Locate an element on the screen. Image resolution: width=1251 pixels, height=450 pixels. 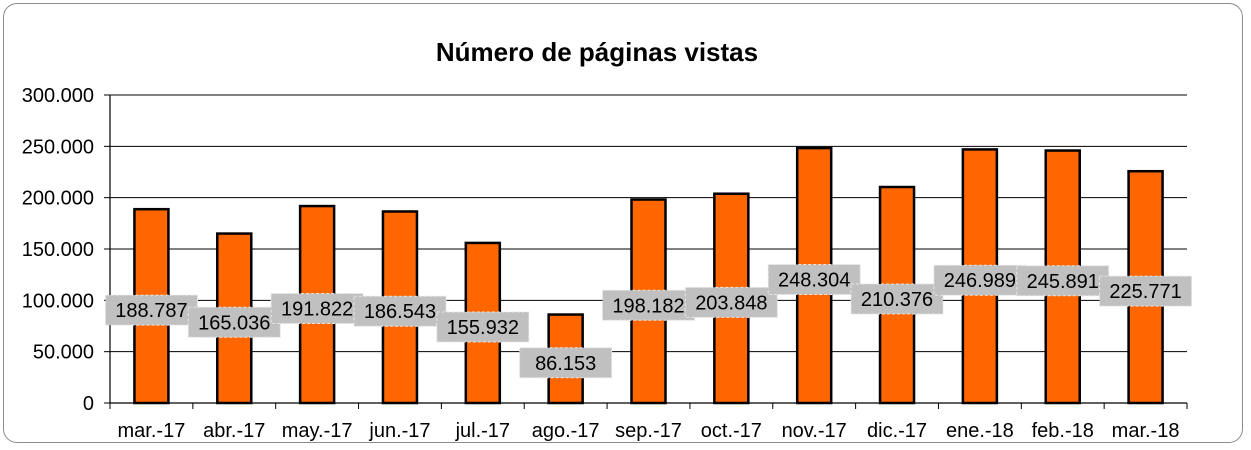
y-tick-label: 0 is located at coordinates (88, 404).